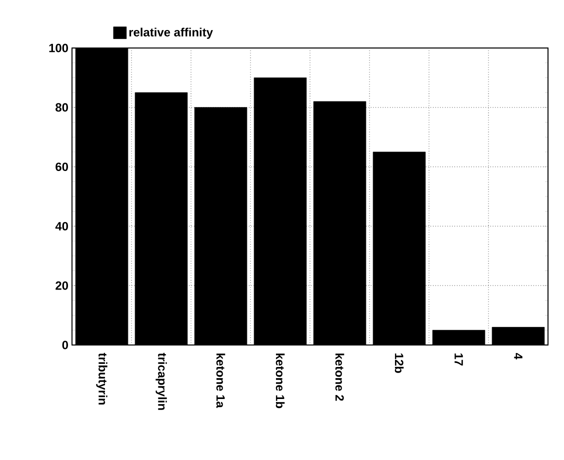 Image resolution: width=564 pixels, height=460 pixels. Describe the element at coordinates (62, 285) in the screenshot. I see `y-tick-label: 20` at that location.